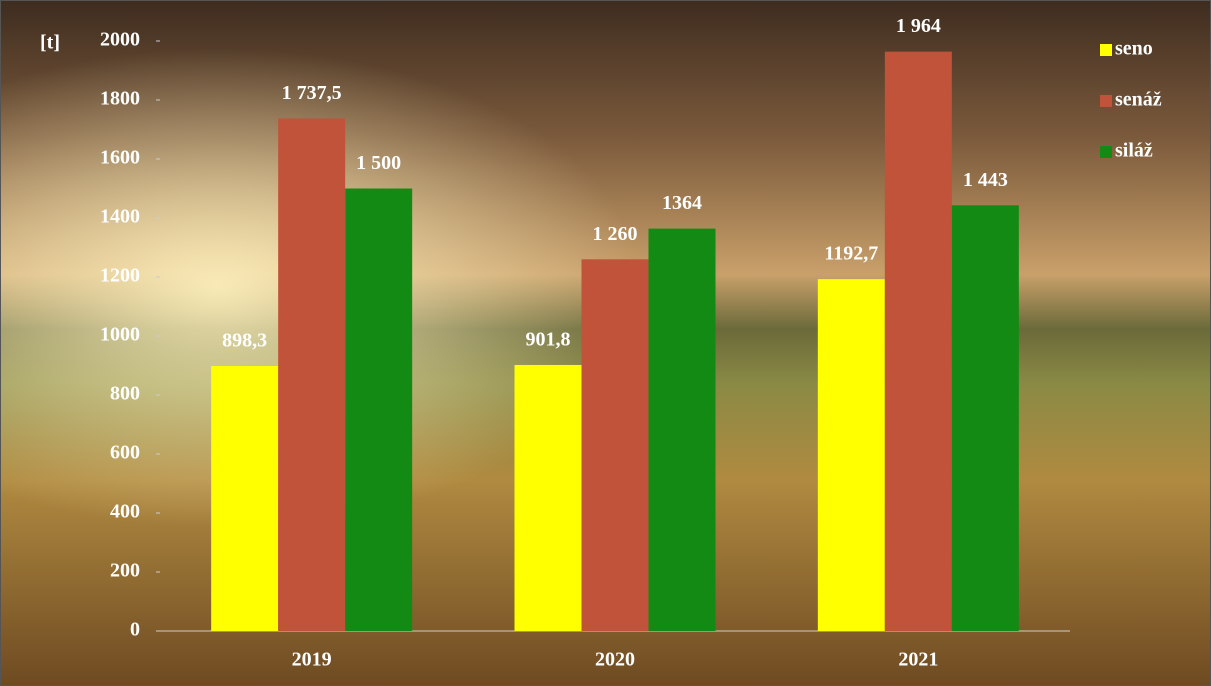 Image resolution: width=1211 pixels, height=686 pixels. What do you see at coordinates (1138, 100) in the screenshot?
I see `legend-label: senáž` at bounding box center [1138, 100].